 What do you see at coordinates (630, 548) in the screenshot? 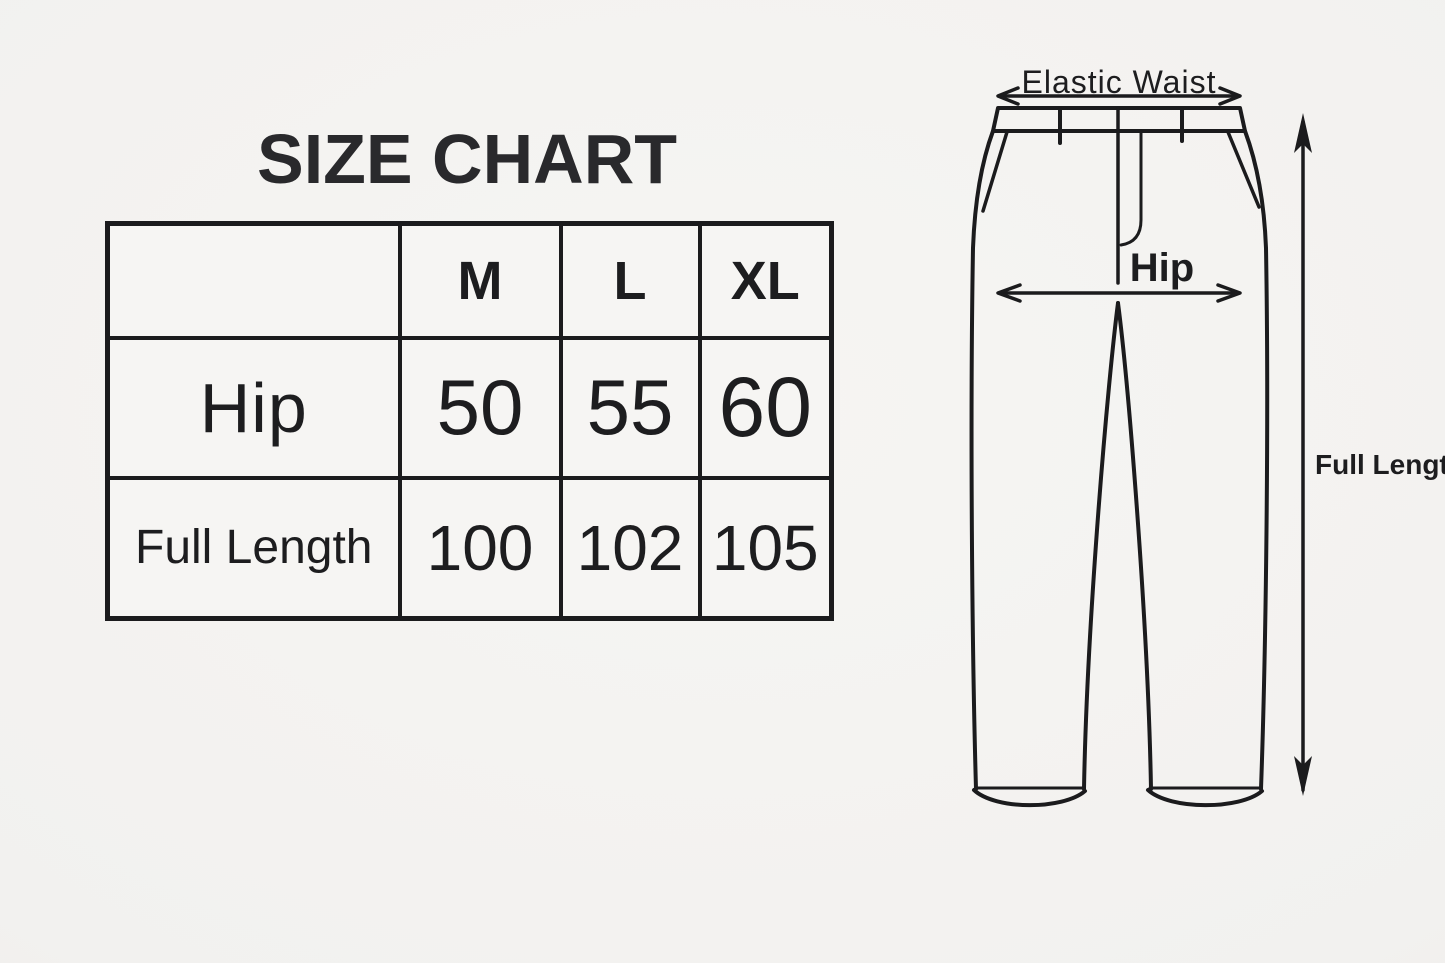
I see `cell-full-length-l: 102` at bounding box center [630, 548].